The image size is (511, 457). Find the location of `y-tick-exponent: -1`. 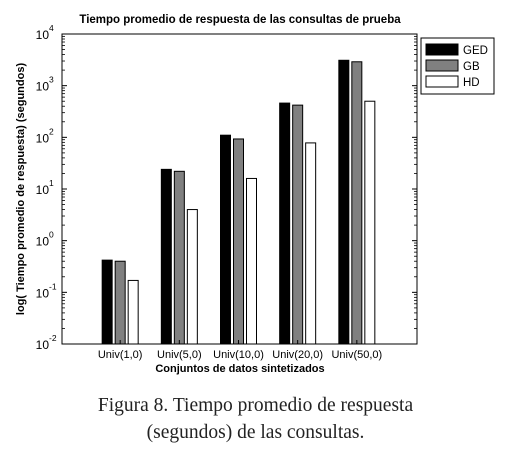

y-tick-exponent: -1 is located at coordinates (53, 286).